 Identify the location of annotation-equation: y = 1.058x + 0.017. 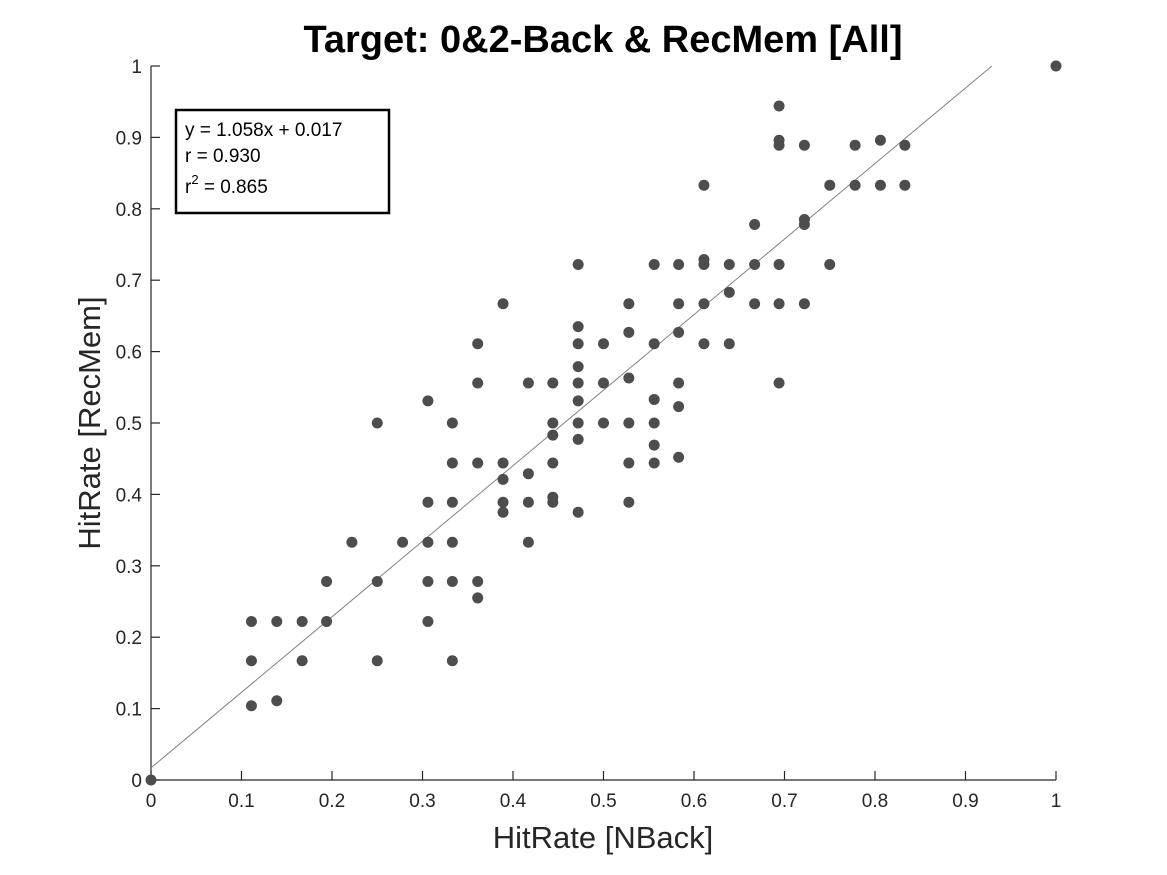
(263, 130).